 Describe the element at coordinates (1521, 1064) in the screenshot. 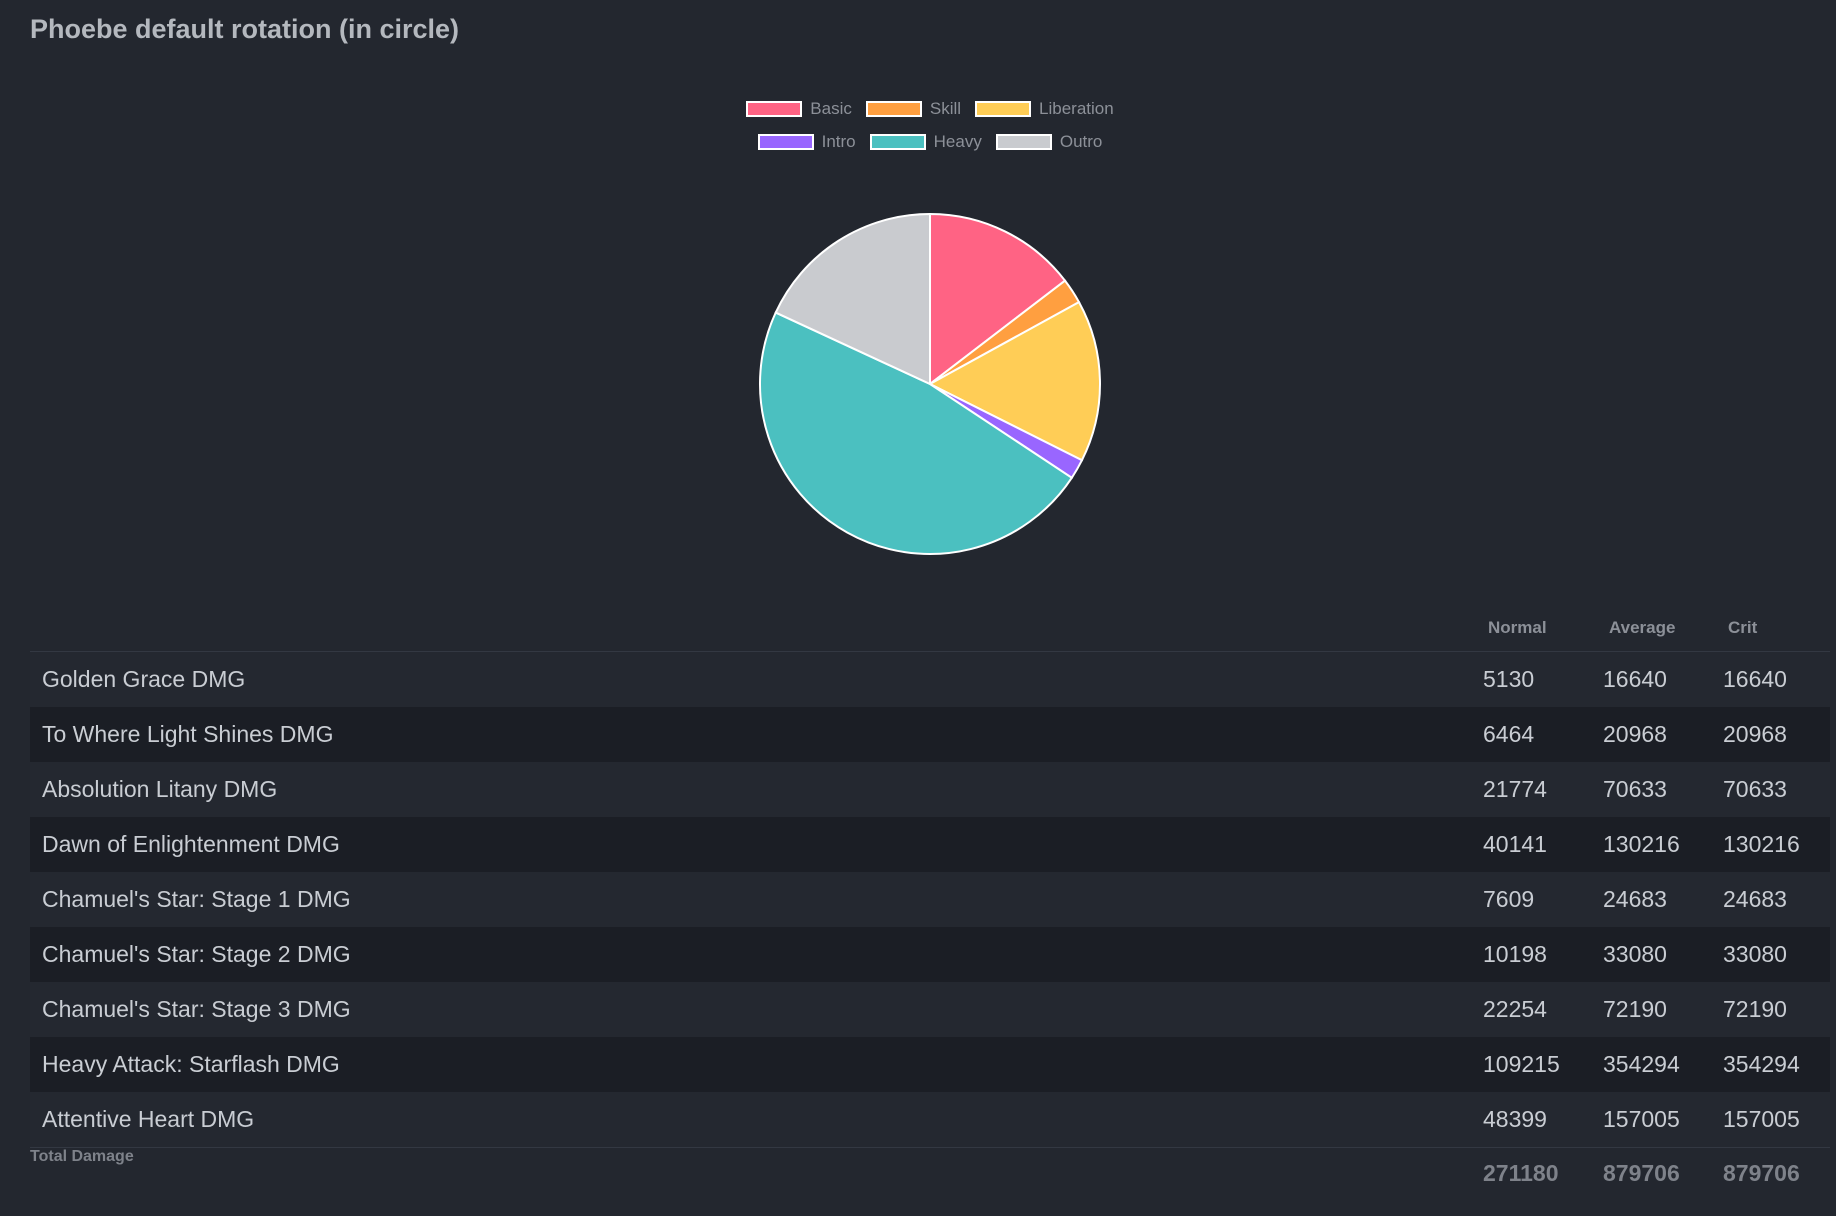

I see `row-normal: 109215` at that location.